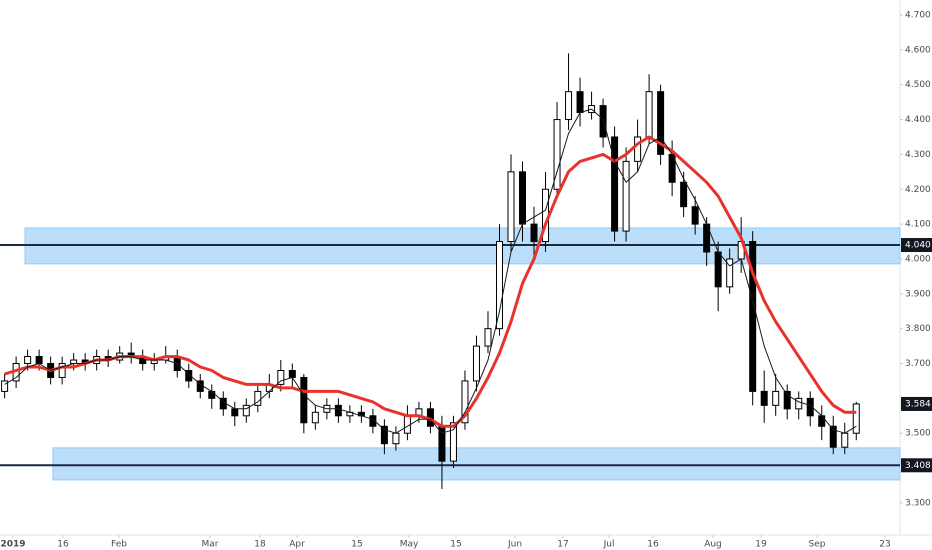  I want to click on x-tick-label: 18, so click(260, 545).